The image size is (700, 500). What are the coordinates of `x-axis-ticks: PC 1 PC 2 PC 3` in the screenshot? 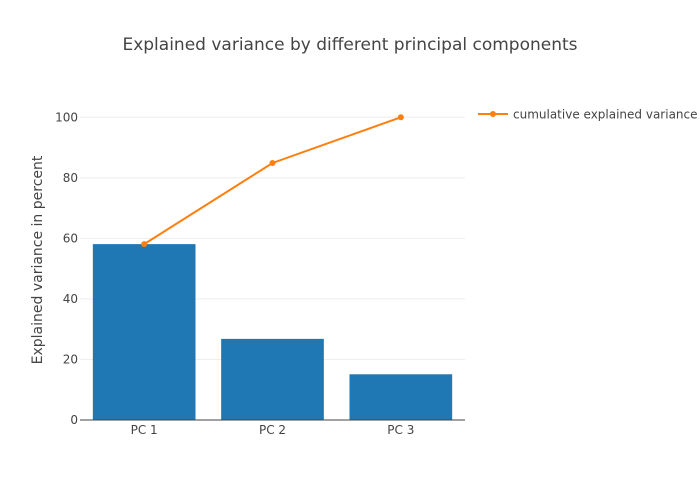 It's located at (273, 430).